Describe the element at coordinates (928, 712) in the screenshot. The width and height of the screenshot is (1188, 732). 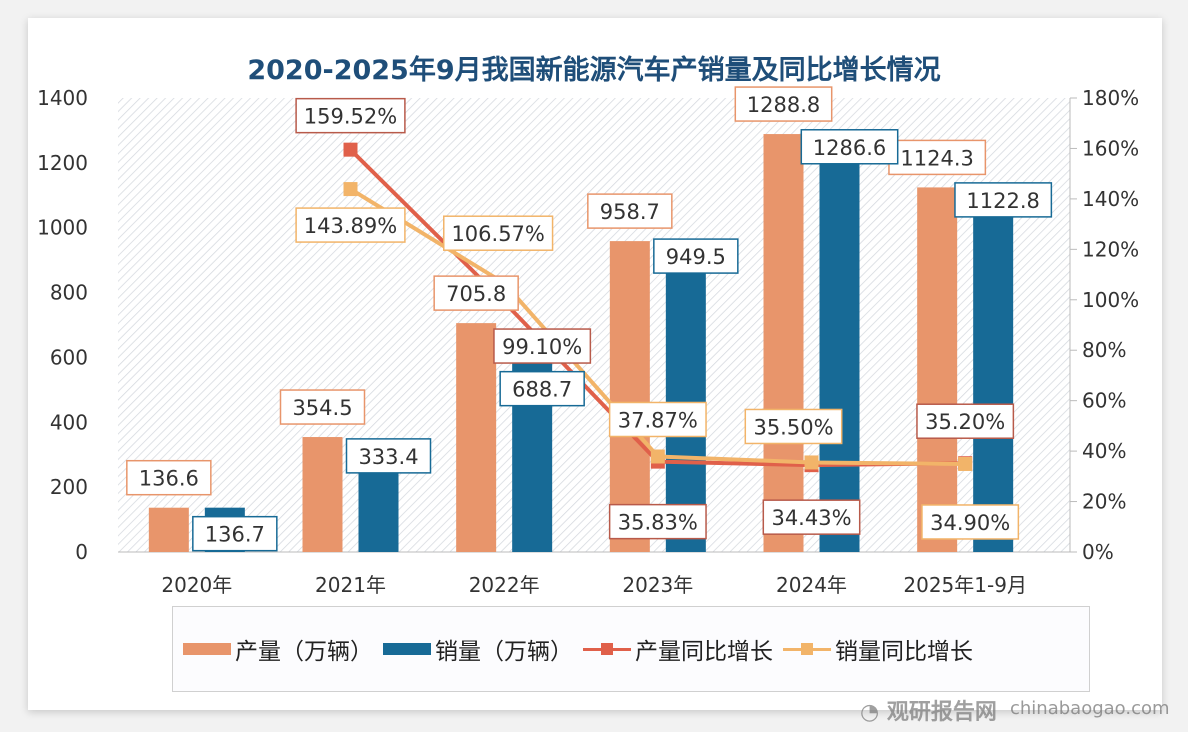
I see `watermark-logo: ◔ 观研报告网` at that location.